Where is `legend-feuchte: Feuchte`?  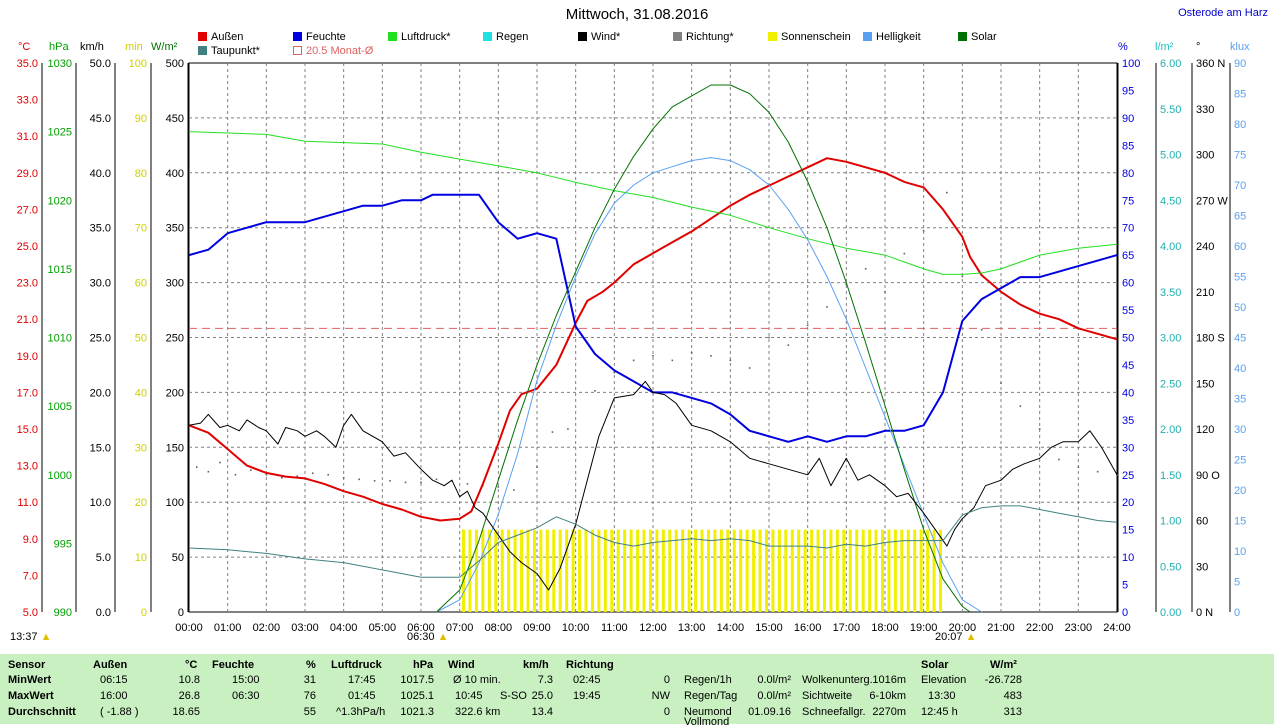 legend-feuchte: Feuchte is located at coordinates (319, 37).